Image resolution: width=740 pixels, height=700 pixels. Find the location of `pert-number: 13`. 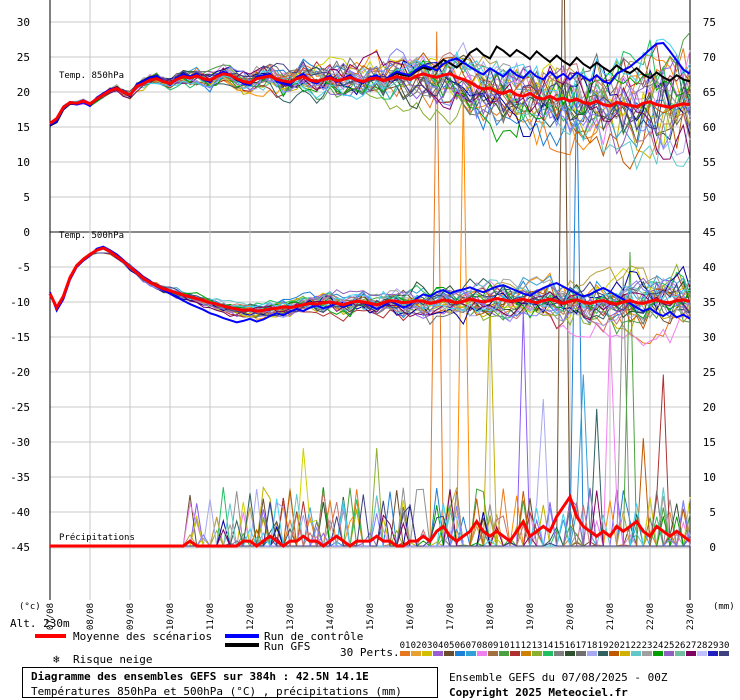

pert-number: 13 is located at coordinates (537, 646).